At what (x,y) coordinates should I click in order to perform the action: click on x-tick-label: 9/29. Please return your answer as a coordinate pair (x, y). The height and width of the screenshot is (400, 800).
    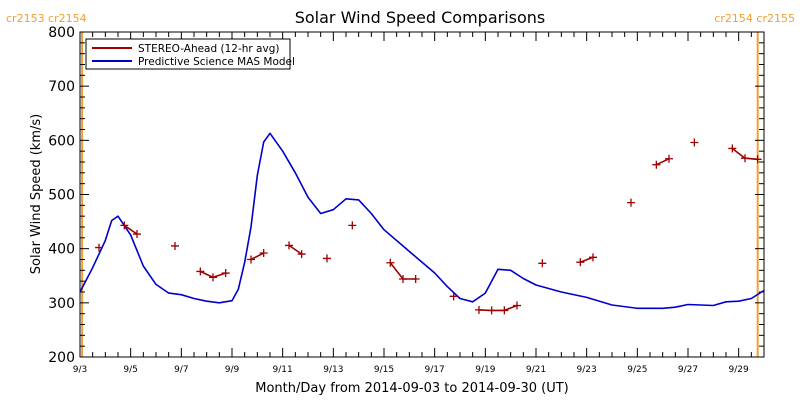
    Looking at the image, I should click on (739, 370).